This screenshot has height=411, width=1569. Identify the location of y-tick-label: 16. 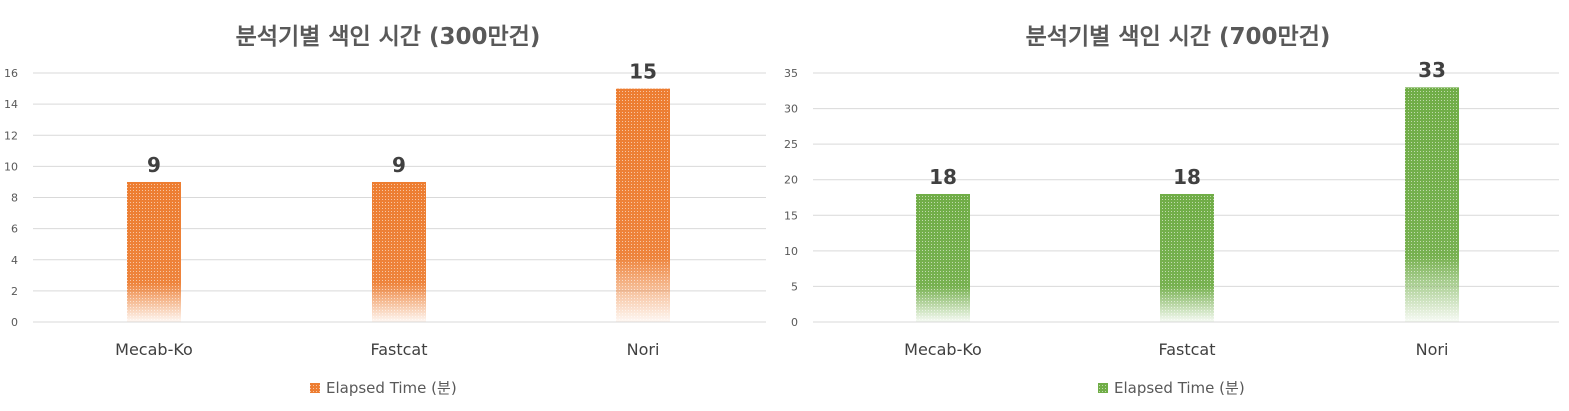
(11, 73).